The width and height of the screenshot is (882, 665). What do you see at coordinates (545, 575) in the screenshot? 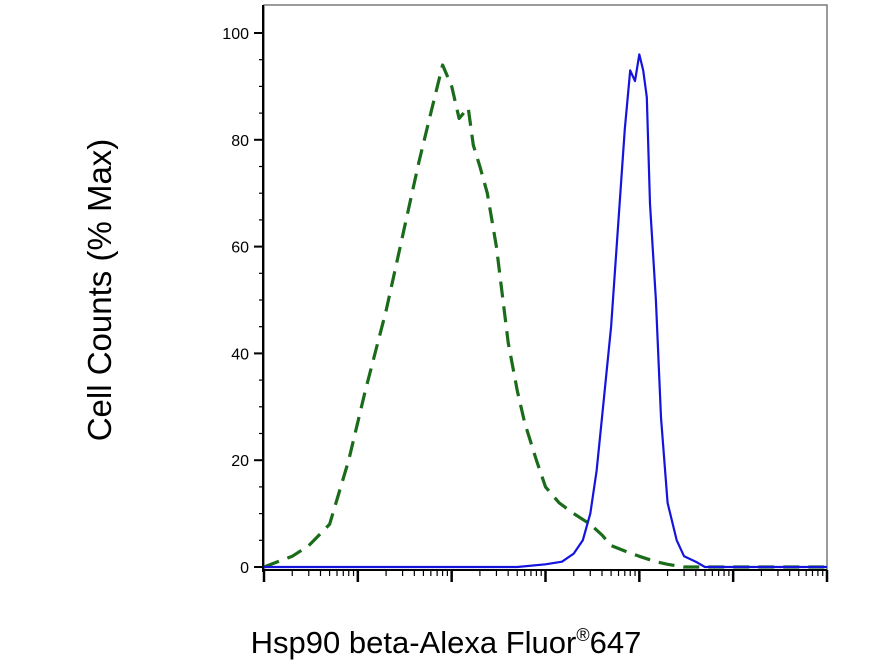
I see `x-axis` at bounding box center [545, 575].